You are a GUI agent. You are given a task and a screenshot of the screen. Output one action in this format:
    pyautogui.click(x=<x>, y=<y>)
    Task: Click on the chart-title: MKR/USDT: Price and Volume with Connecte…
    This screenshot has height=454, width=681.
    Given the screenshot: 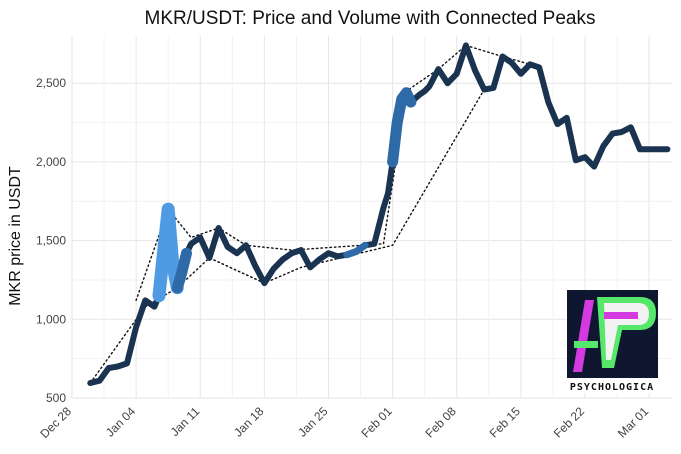 What is the action you would take?
    pyautogui.click(x=370, y=18)
    